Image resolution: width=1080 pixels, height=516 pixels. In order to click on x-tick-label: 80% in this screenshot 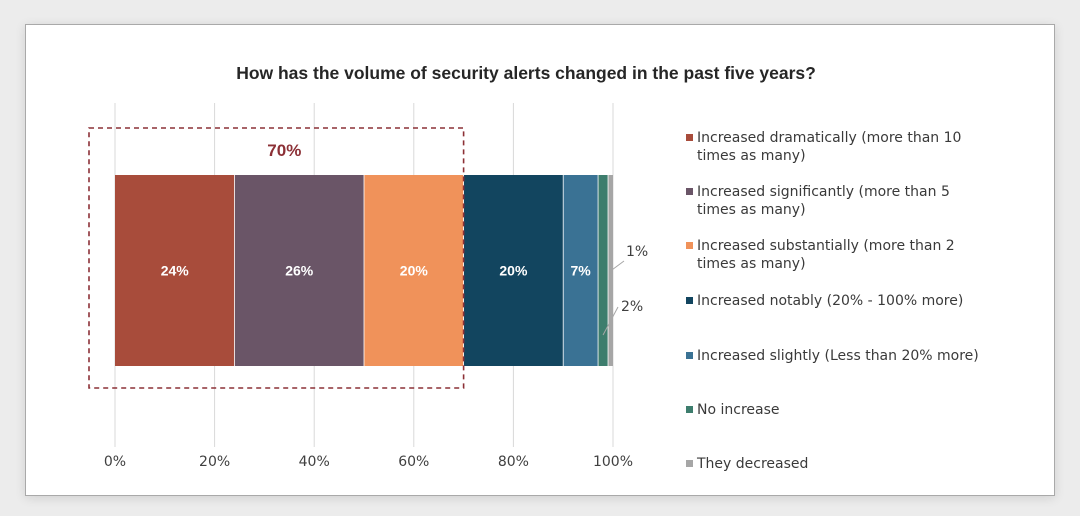, I will do `click(513, 462)`.